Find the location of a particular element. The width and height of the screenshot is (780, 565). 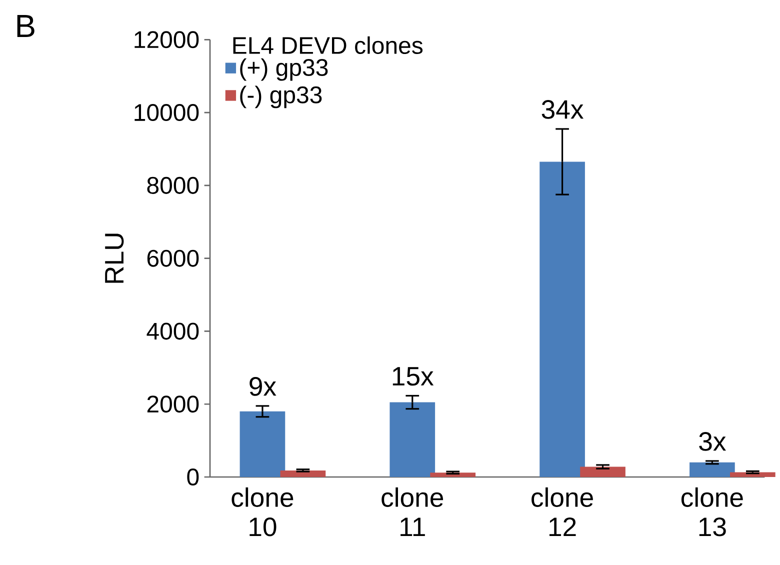

y-axis-title: RLU is located at coordinates (114, 258).